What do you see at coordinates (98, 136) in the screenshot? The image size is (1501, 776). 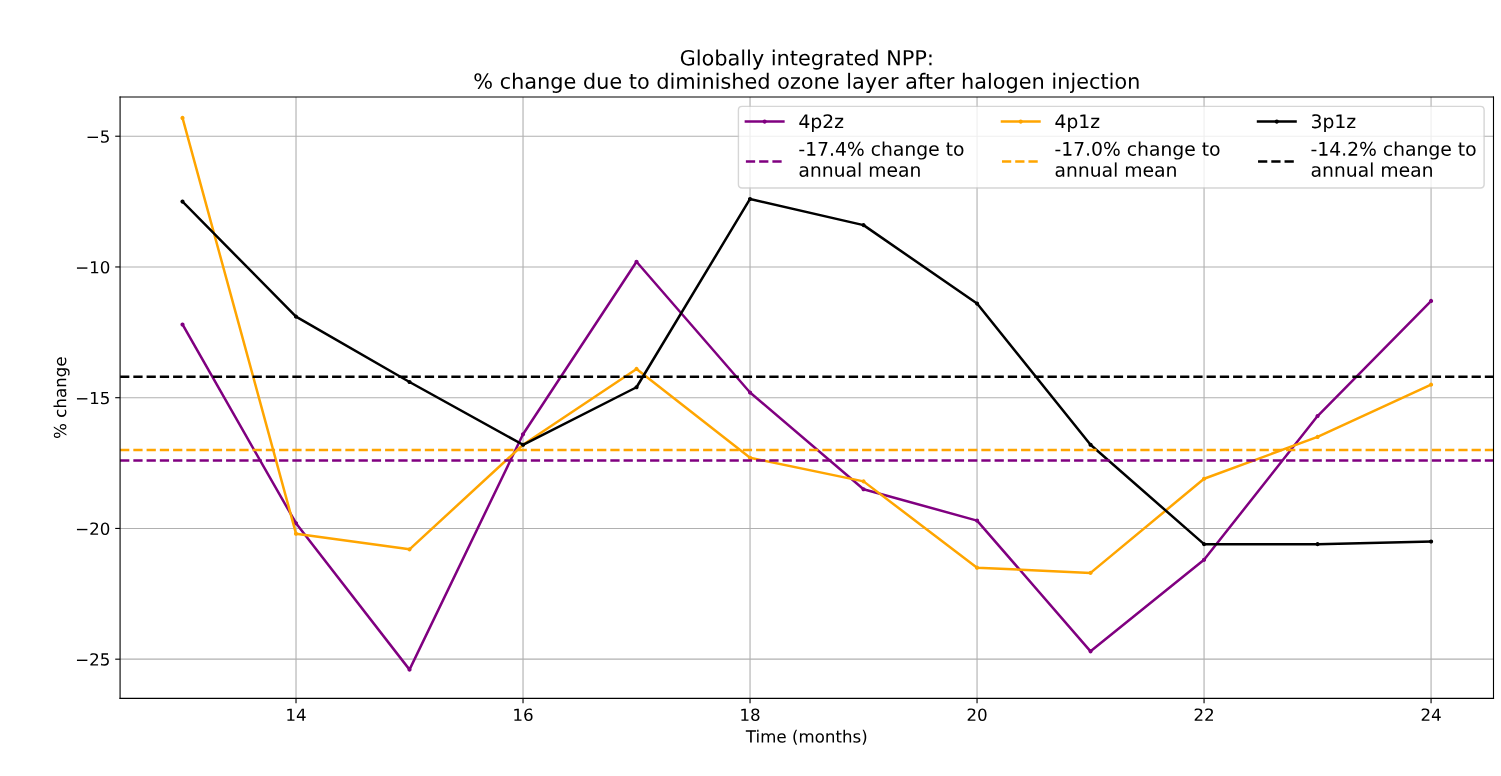 I see `y-tick-label: −5` at bounding box center [98, 136].